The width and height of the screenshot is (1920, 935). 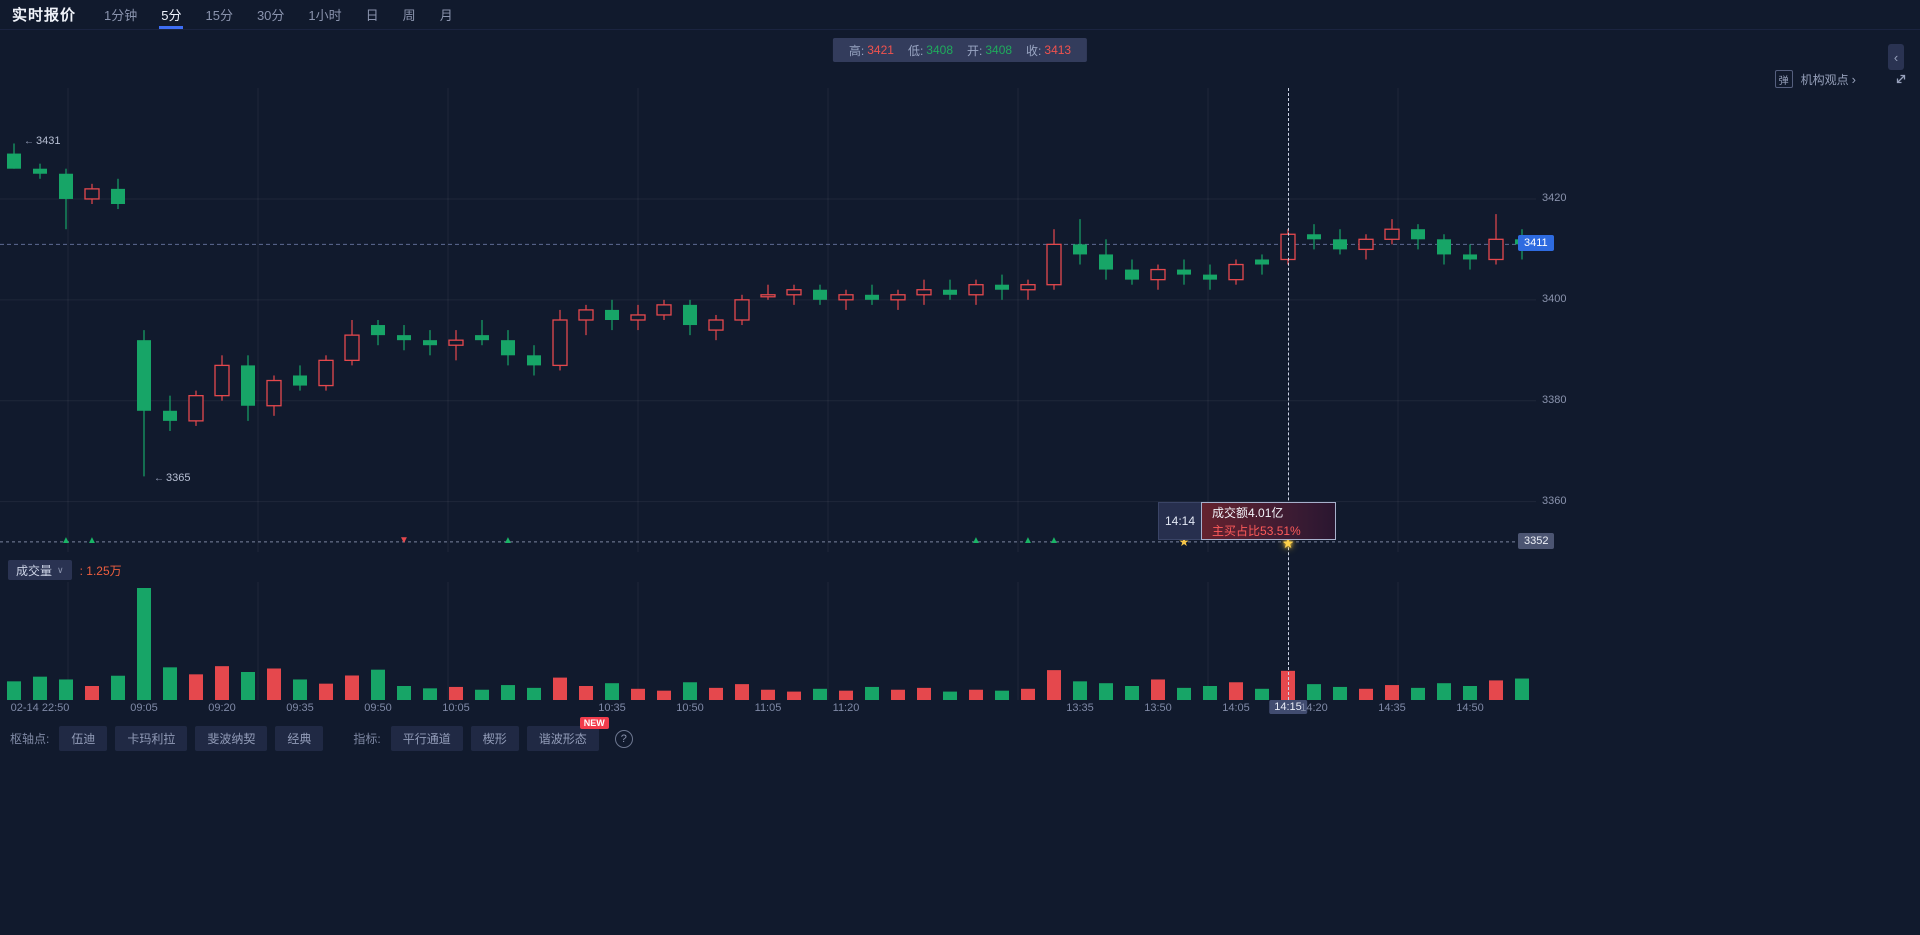 What do you see at coordinates (795, 641) in the screenshot?
I see `volume-chart` at bounding box center [795, 641].